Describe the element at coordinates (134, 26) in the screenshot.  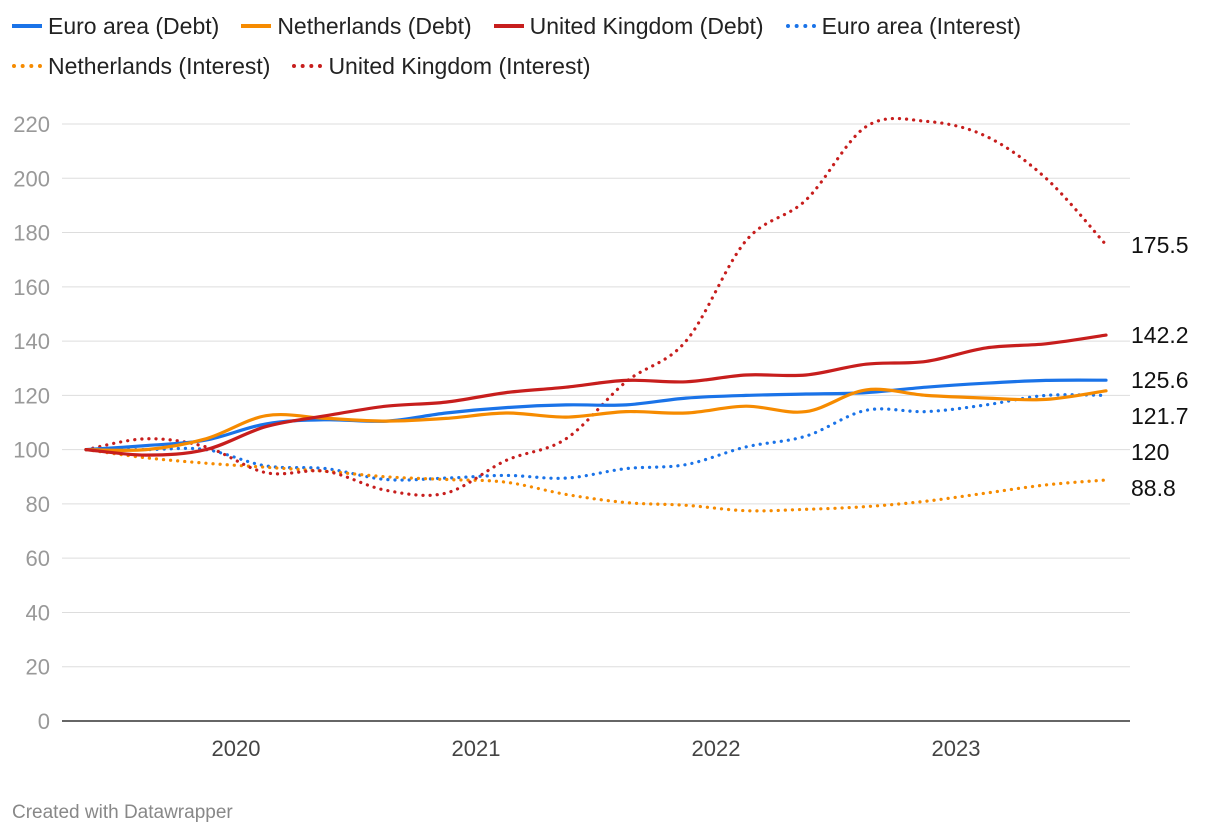
I see `legend-label: Euro area (Debt)` at that location.